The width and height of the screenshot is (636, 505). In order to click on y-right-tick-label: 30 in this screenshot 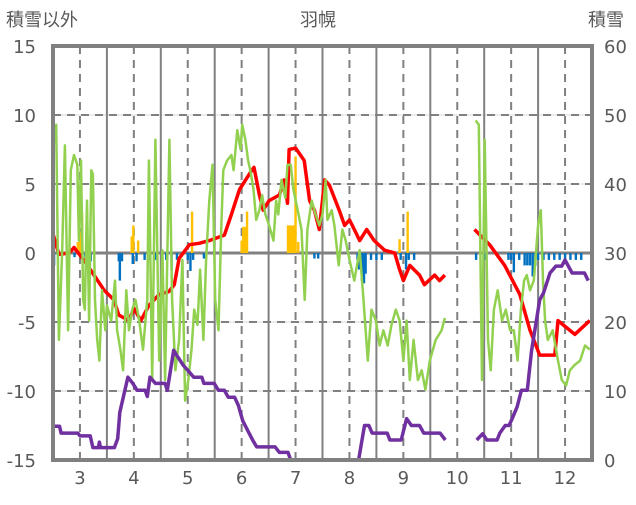, I will do `click(615, 254)`.